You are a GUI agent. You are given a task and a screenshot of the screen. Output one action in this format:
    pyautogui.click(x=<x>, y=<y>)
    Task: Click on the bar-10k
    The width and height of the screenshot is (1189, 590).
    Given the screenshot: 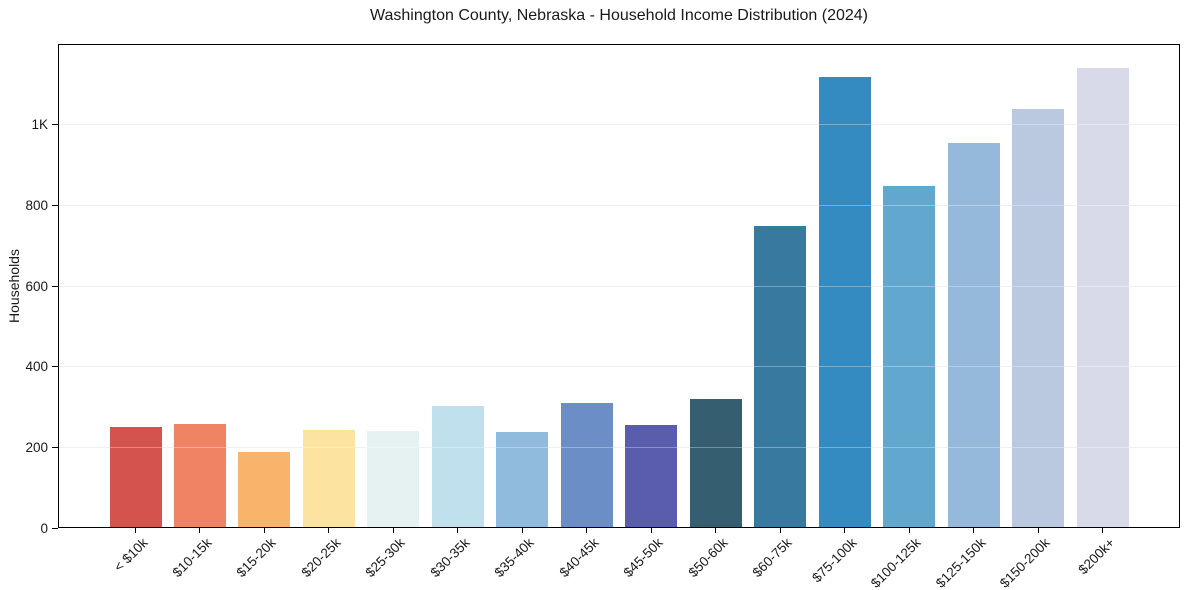 What is the action you would take?
    pyautogui.click(x=135, y=477)
    